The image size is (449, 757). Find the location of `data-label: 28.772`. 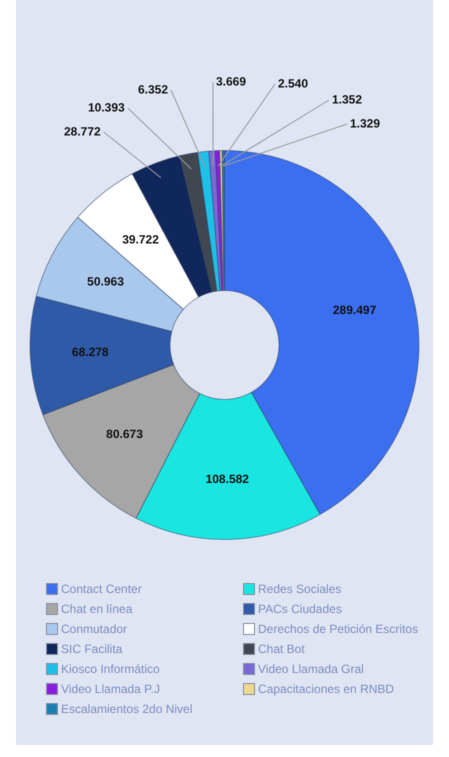

data-label: 28.772 is located at coordinates (83, 131).